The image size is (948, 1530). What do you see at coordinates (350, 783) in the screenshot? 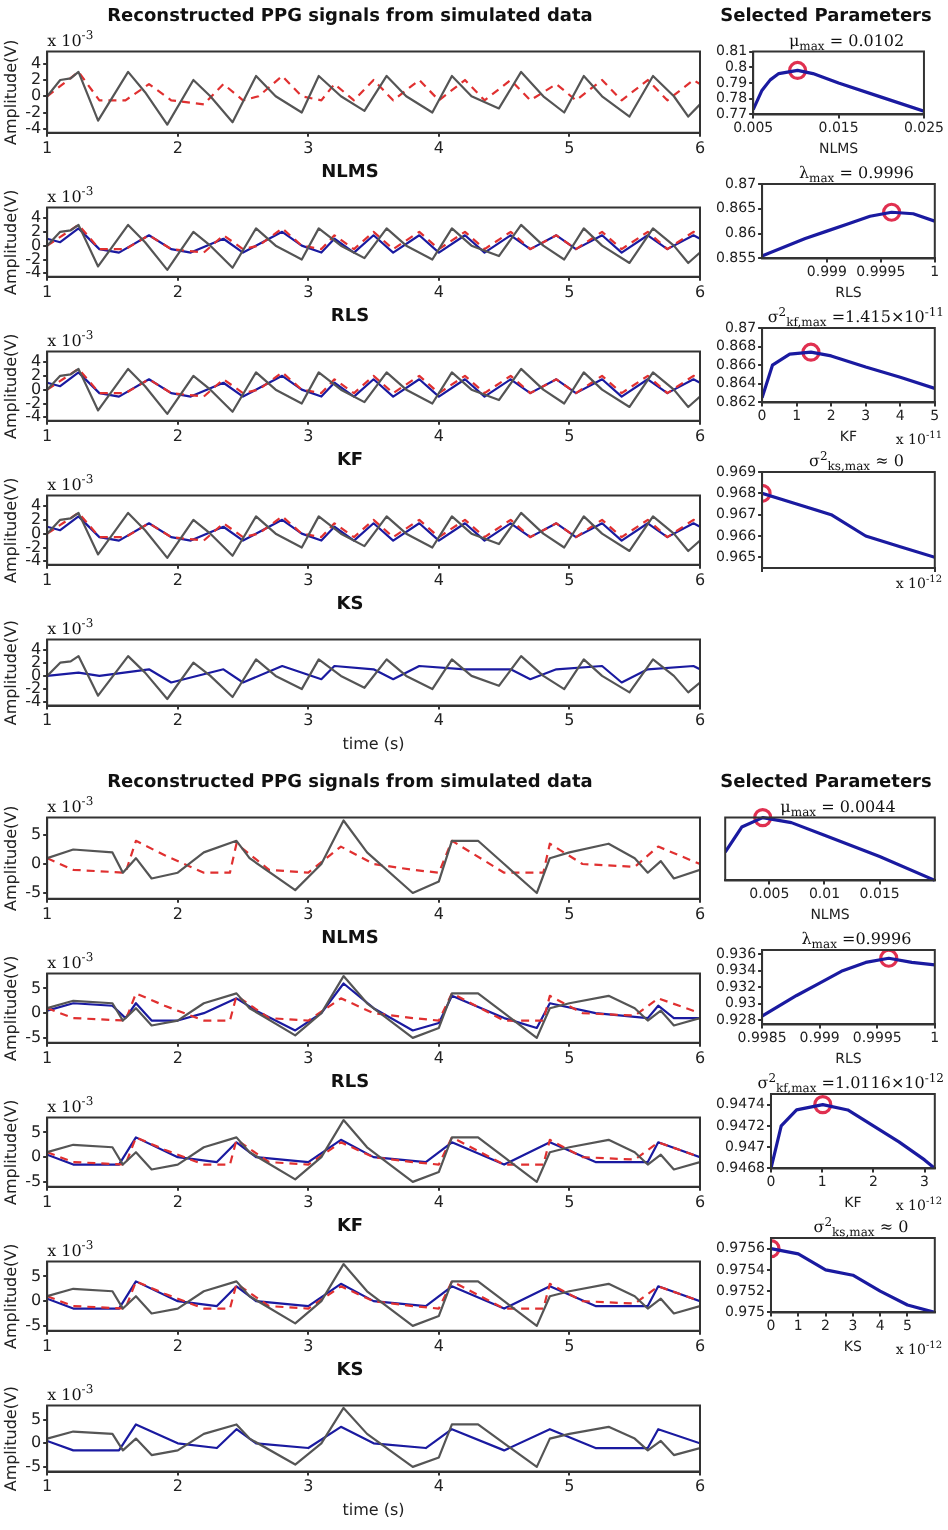
I see `chart-title: Reconstructed PPG signals from simulated data` at bounding box center [350, 783].